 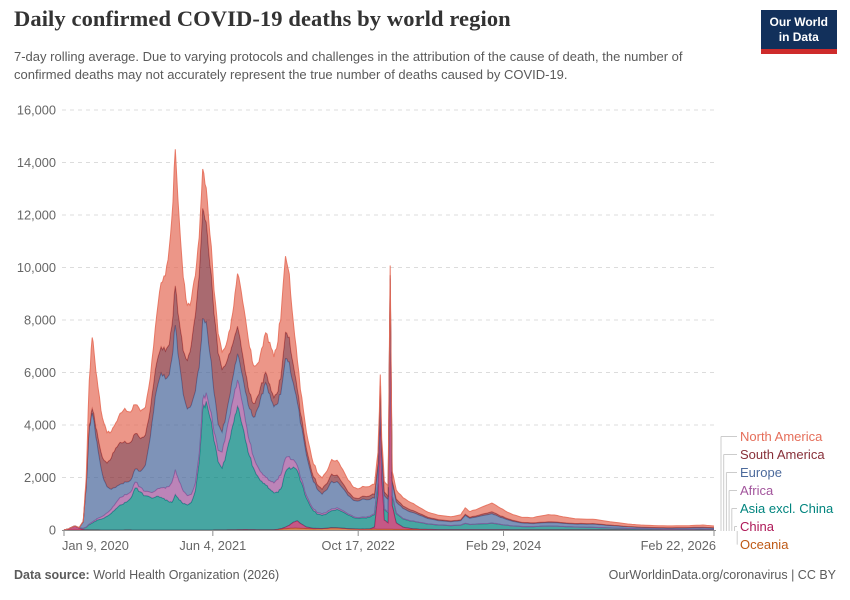 I want to click on legend-item-asia-excl-china: Asia excl. China, so click(x=786, y=509).